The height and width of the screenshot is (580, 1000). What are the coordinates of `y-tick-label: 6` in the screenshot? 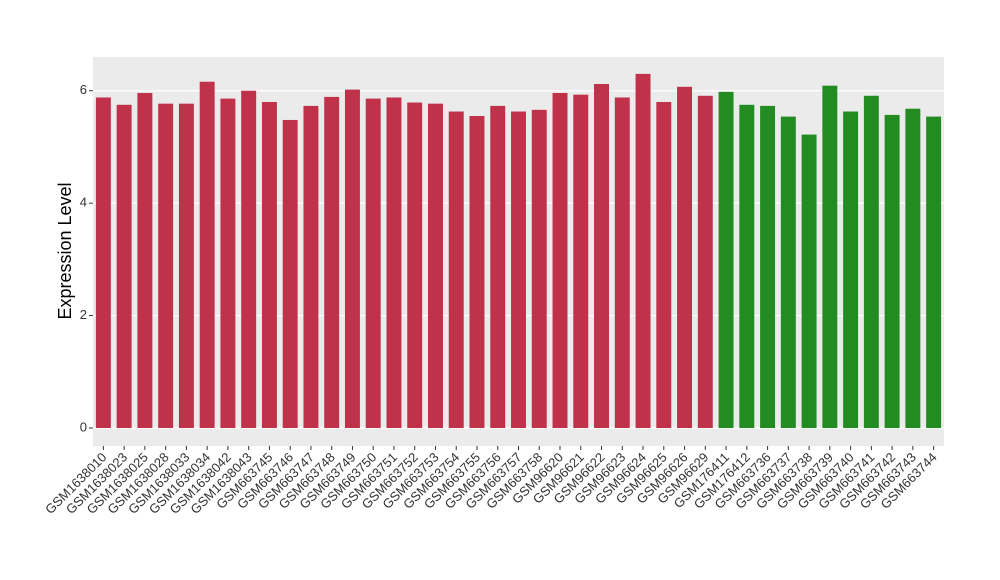 It's located at (83, 89).